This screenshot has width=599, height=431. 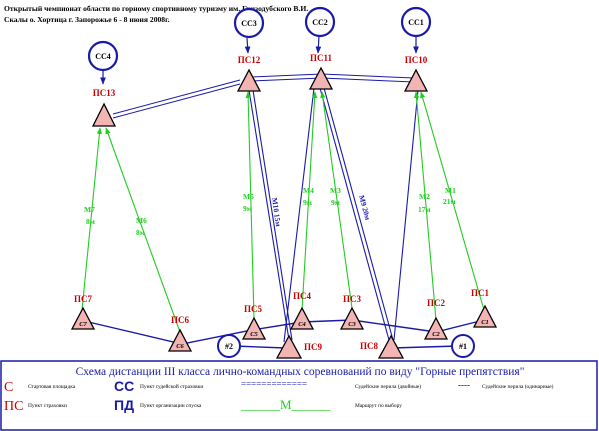 What do you see at coordinates (104, 107) in the screenshot?
I see `station-ps13: ПС13` at bounding box center [104, 107].